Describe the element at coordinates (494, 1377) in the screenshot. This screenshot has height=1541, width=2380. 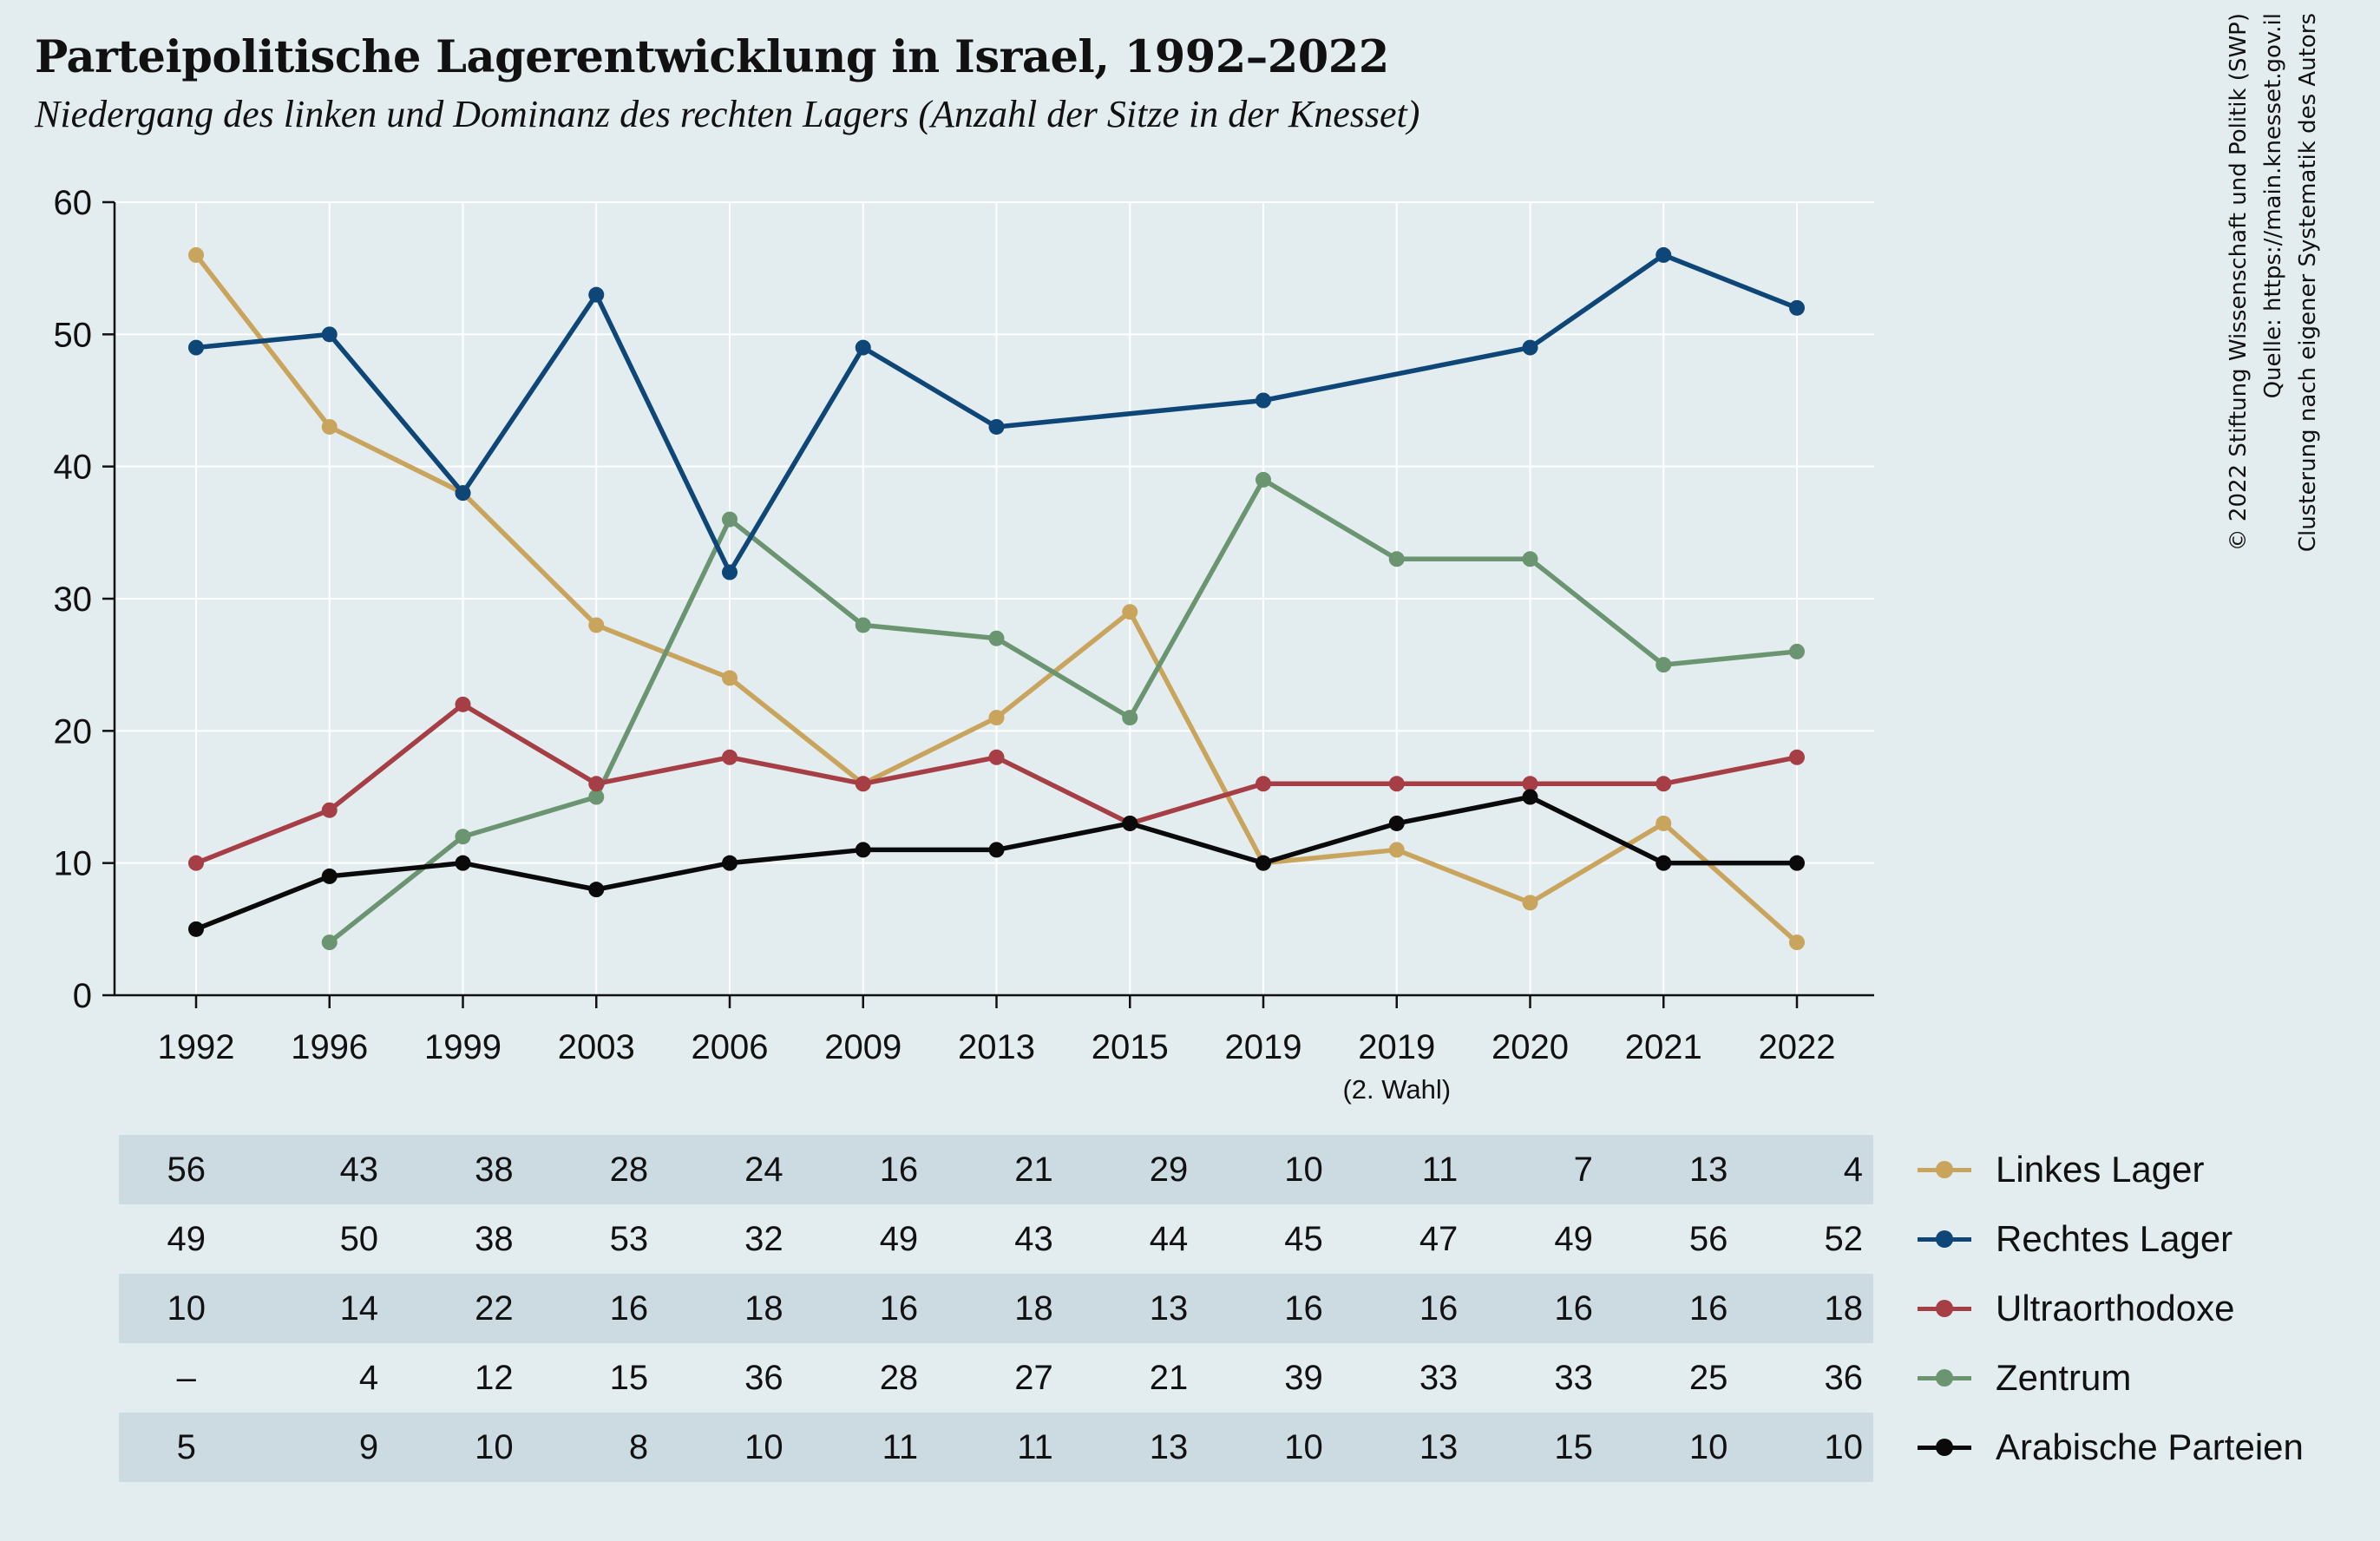
I see `table-cell: 12` at that location.